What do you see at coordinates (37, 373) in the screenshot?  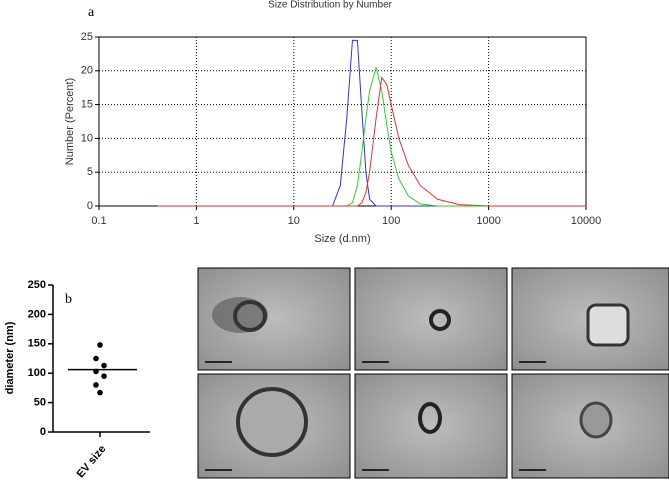 I see `y-tick-label: 100` at bounding box center [37, 373].